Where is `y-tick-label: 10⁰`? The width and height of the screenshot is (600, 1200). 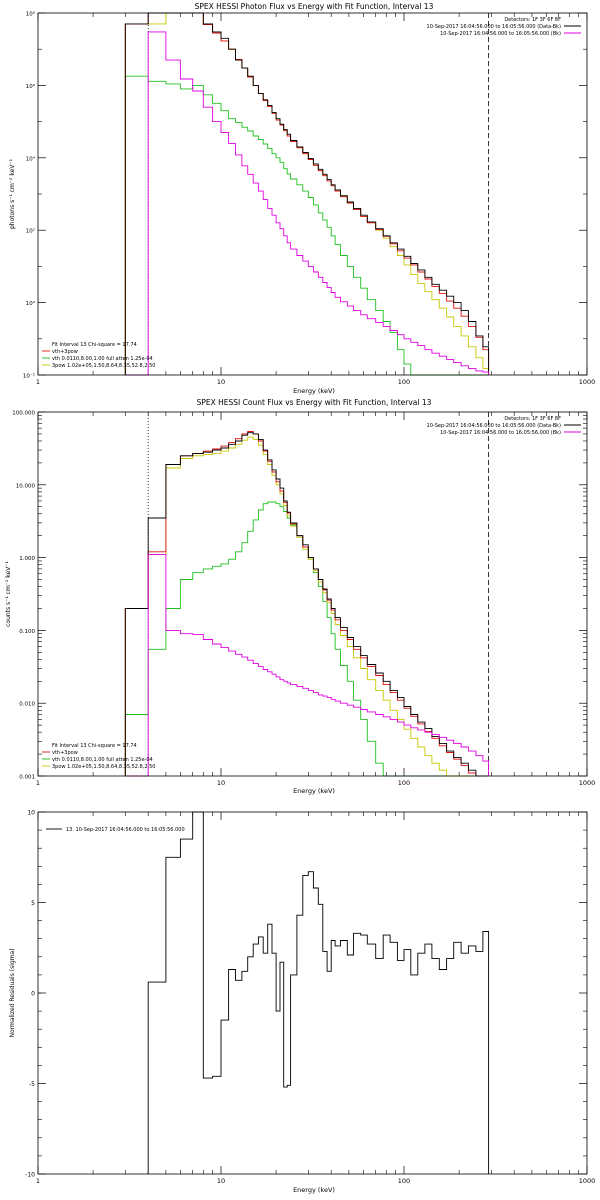 y-tick-label: 10⁰ is located at coordinates (31, 303).